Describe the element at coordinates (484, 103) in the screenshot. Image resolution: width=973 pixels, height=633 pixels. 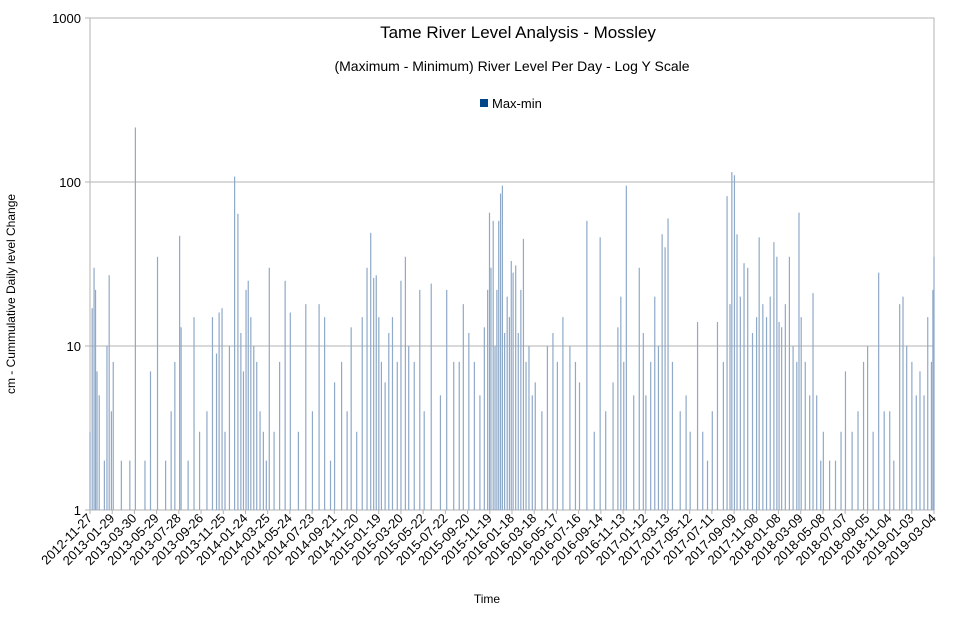
I see `legend-swatch` at that location.